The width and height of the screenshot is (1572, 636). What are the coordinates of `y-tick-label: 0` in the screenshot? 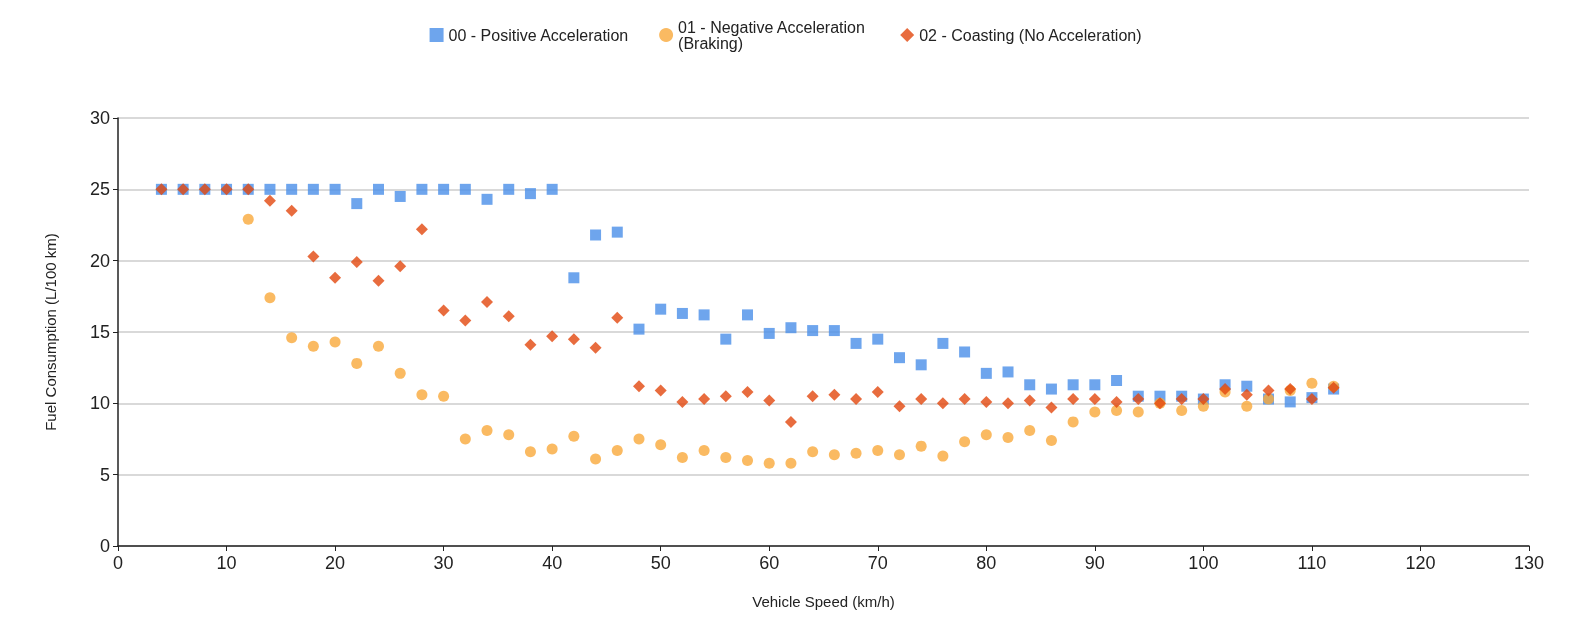 It's located at (104, 546).